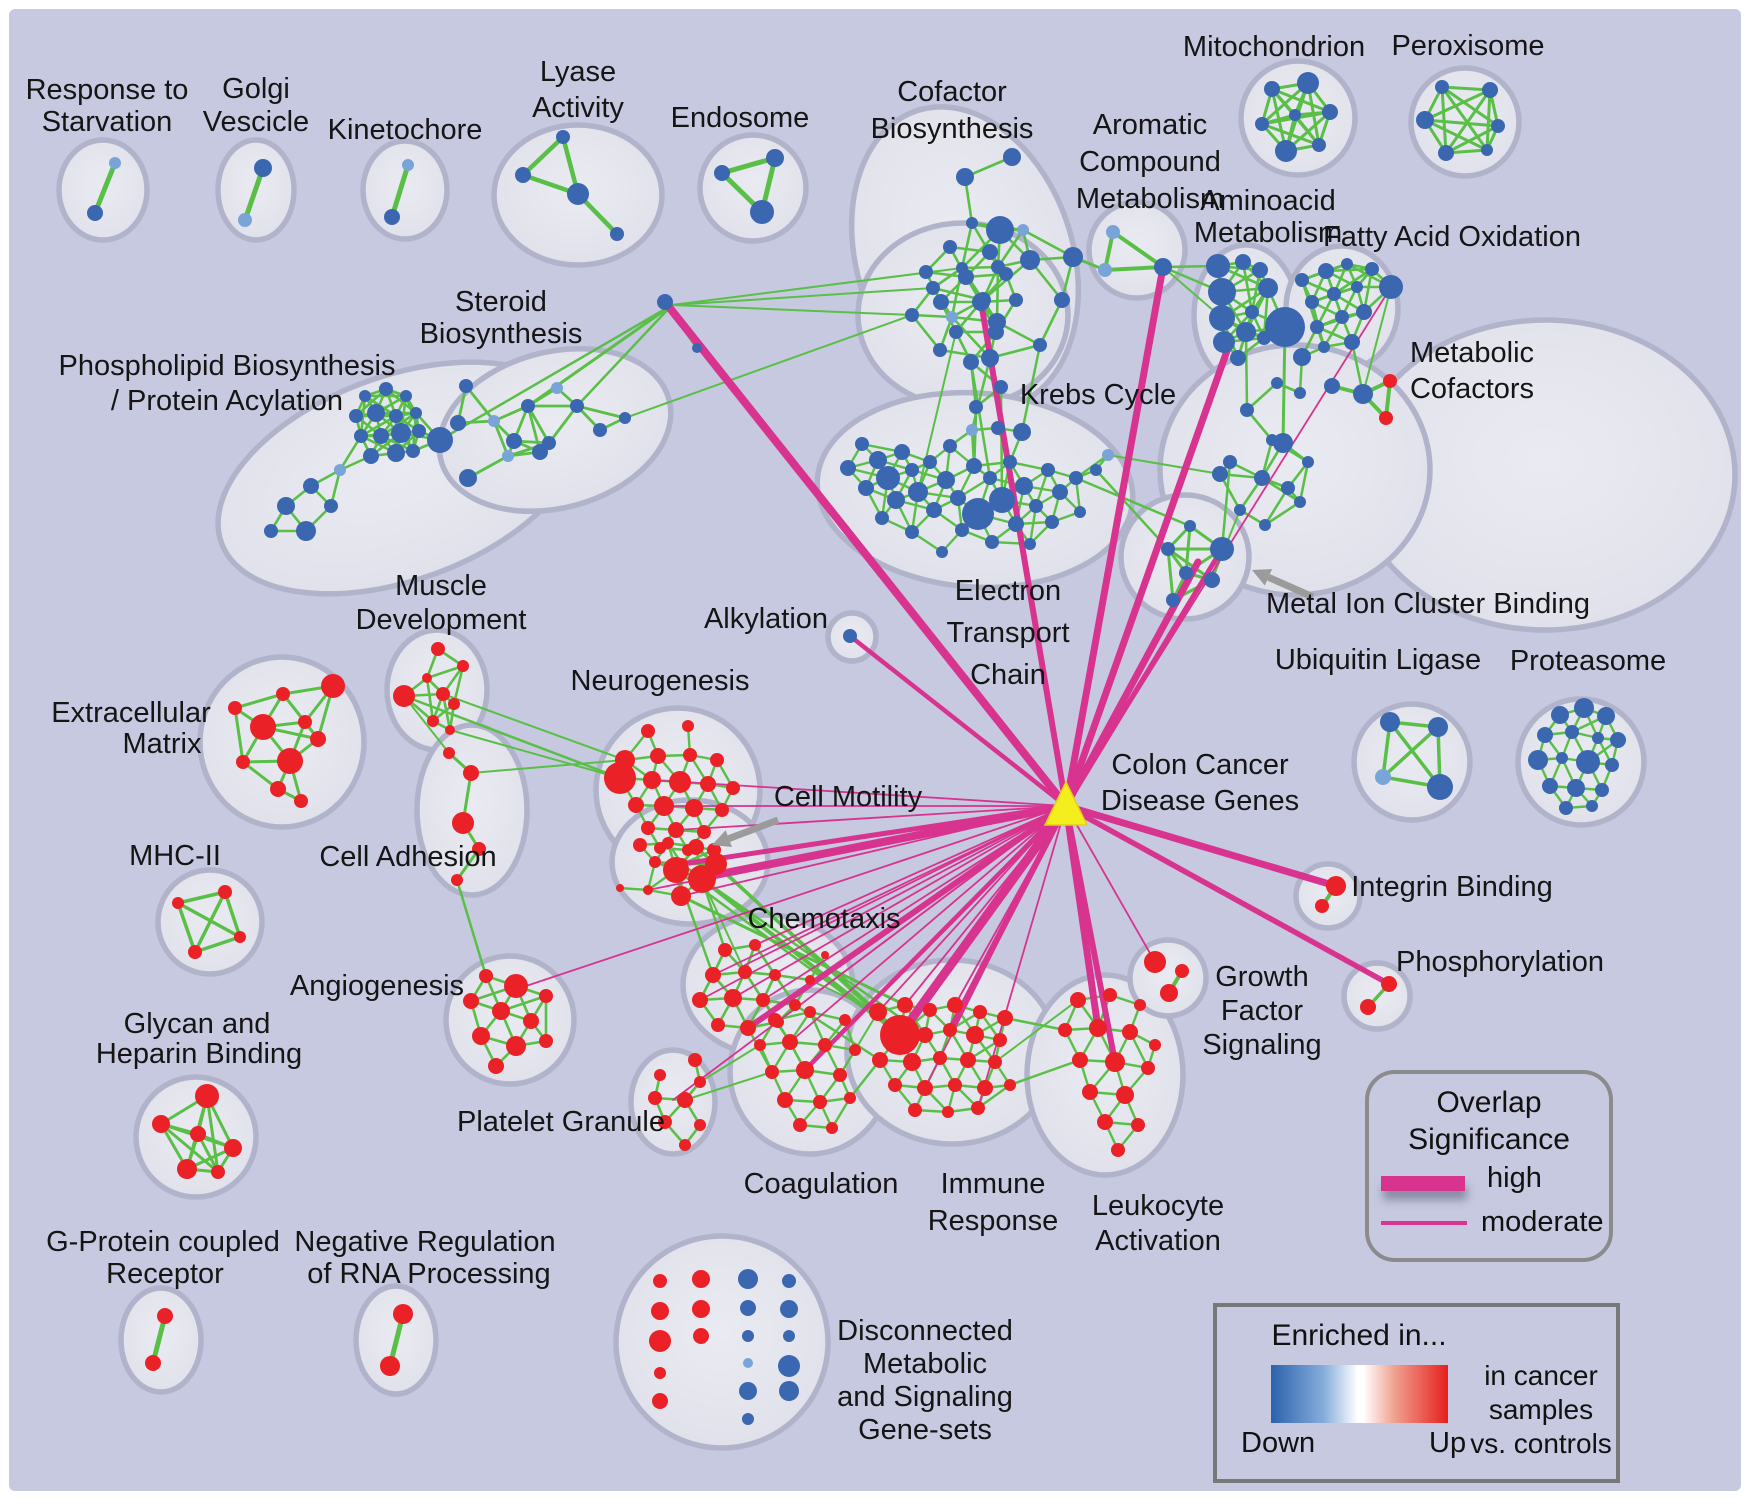  I want to click on cluster-platelet-granule-label: Platelet Granule, so click(561, 1122).